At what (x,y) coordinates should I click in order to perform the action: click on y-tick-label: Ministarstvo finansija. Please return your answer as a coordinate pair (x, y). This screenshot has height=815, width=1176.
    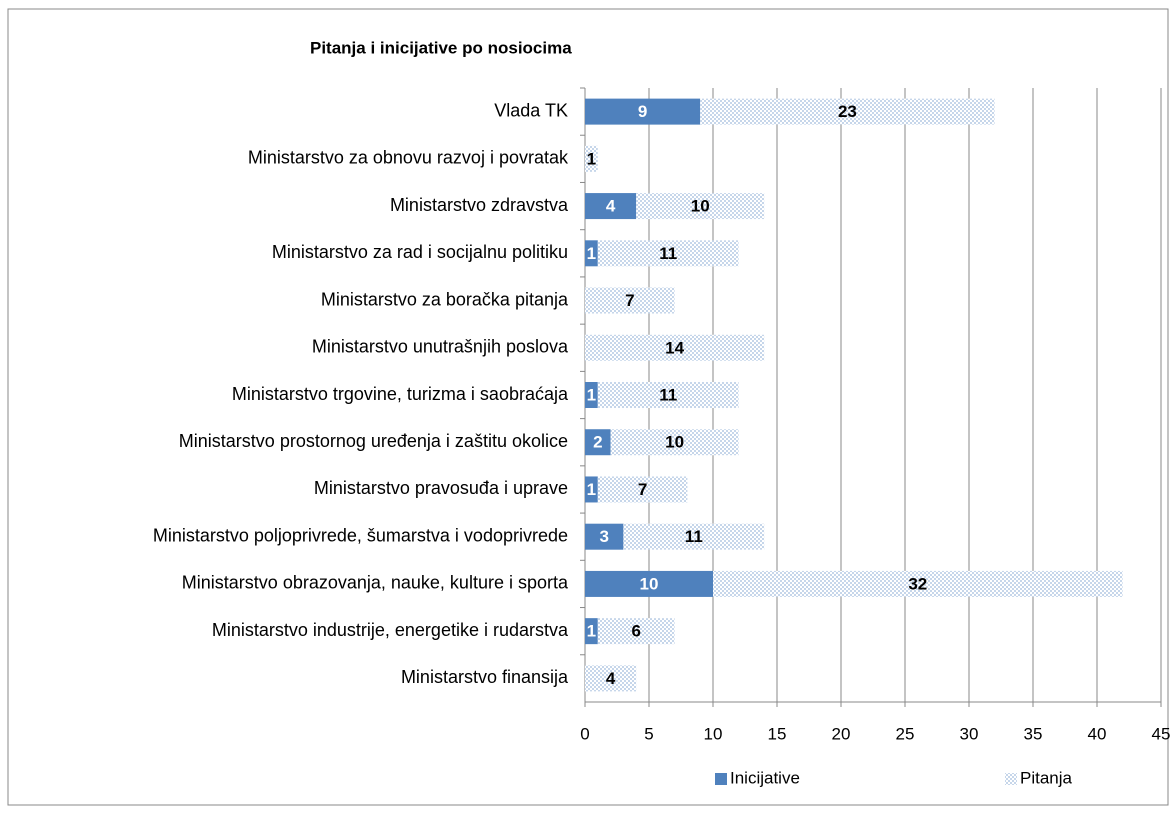
    Looking at the image, I should click on (485, 677).